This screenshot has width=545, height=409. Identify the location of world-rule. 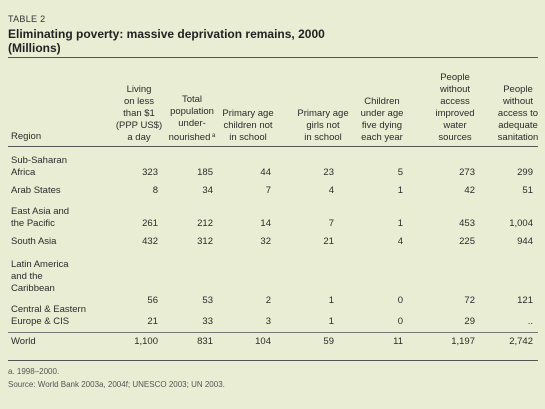
(273, 332).